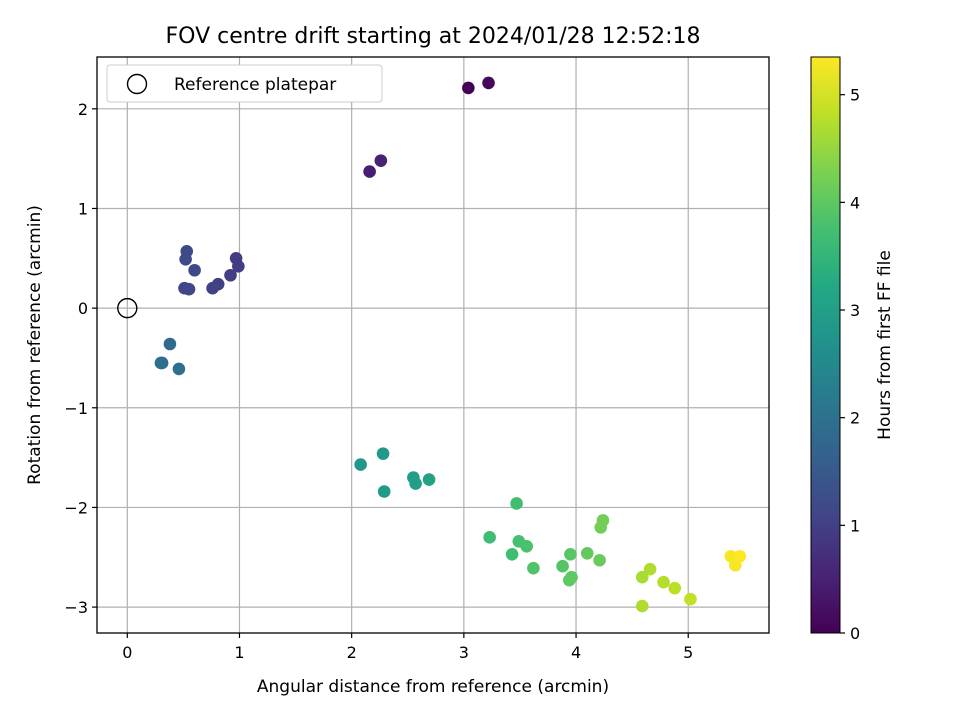  I want to click on y-tick-label: −3, so click(76, 607).